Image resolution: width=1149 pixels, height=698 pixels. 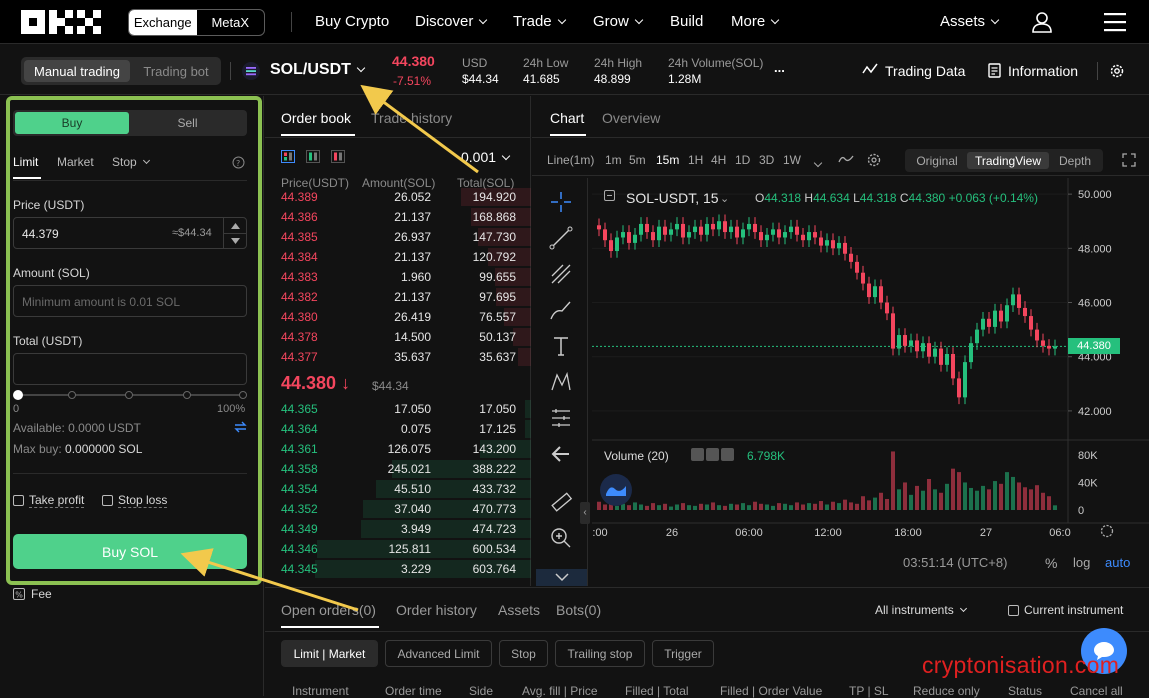 I want to click on nav-assets: Assets, so click(x=970, y=21).